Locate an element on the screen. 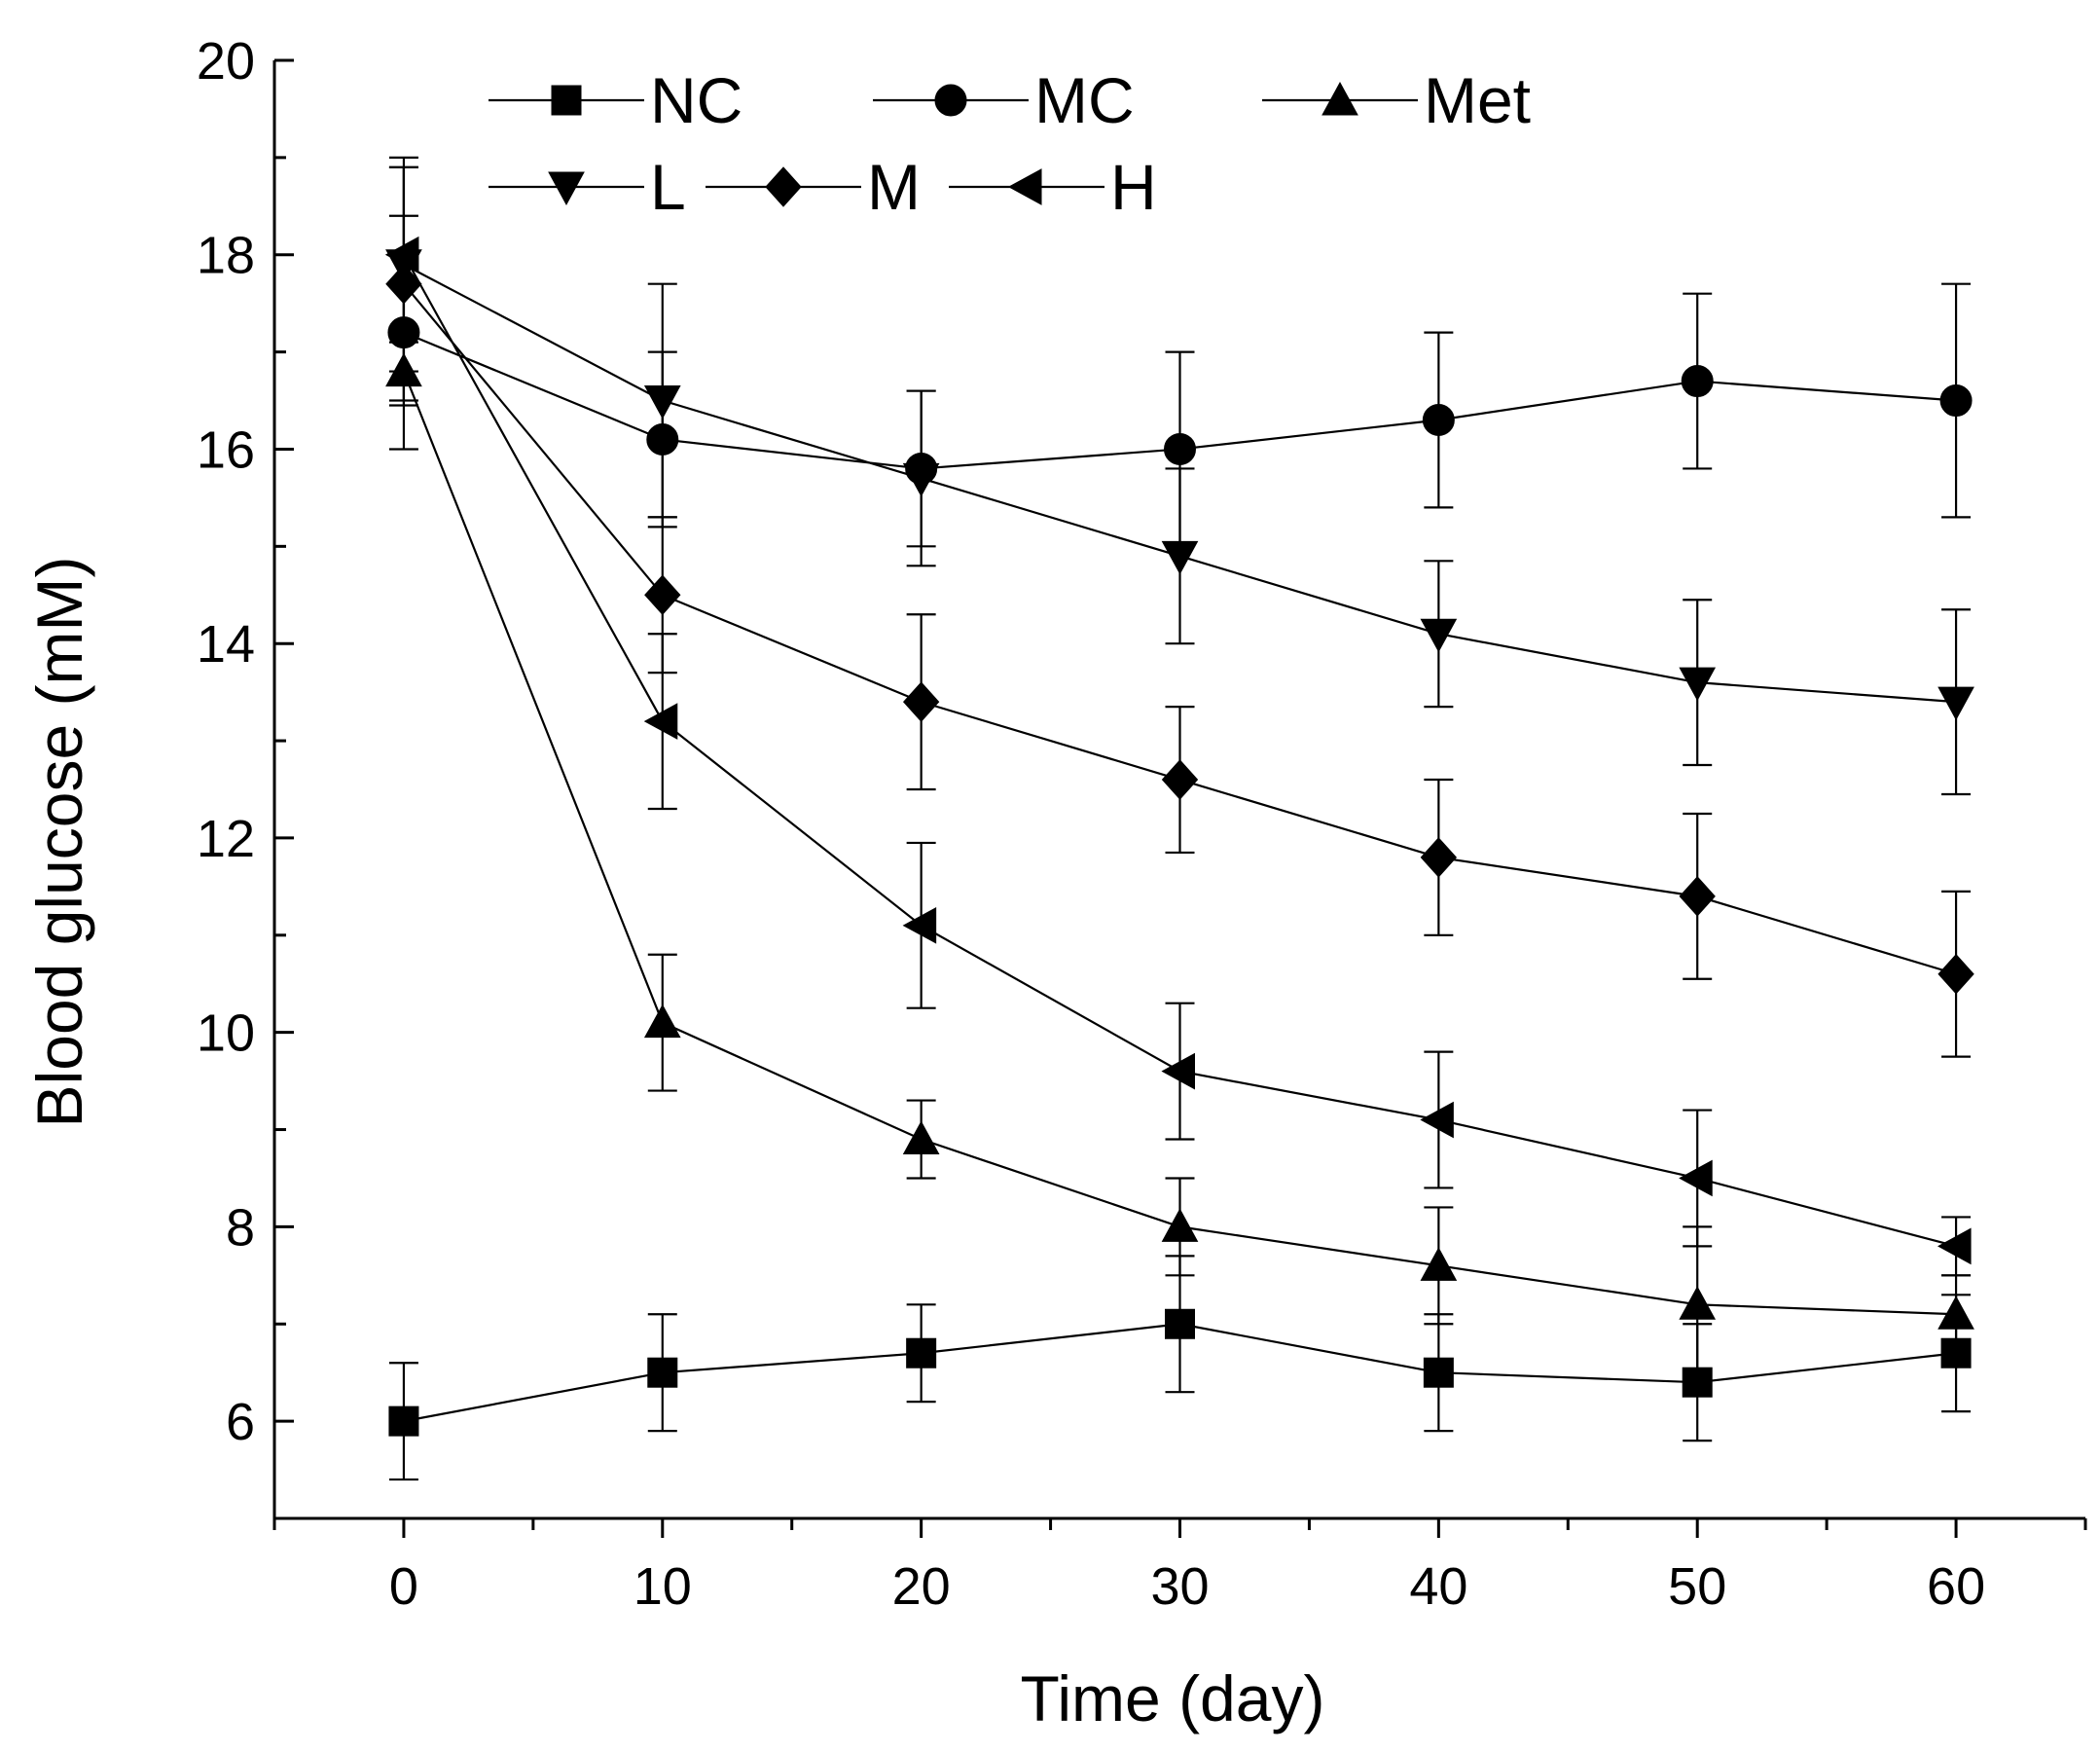 This screenshot has height=1752, width=2100. y-tick-label: 18 is located at coordinates (226, 256).